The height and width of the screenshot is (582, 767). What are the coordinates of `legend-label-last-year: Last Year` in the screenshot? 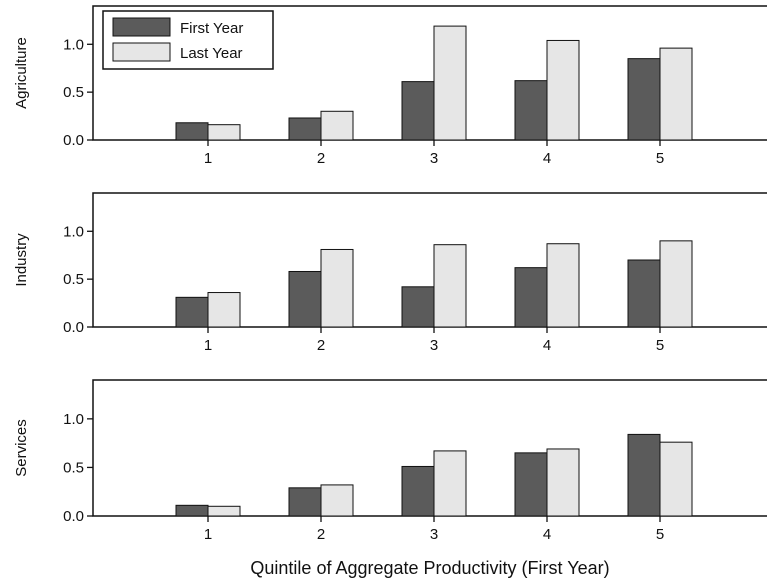 It's located at (211, 53).